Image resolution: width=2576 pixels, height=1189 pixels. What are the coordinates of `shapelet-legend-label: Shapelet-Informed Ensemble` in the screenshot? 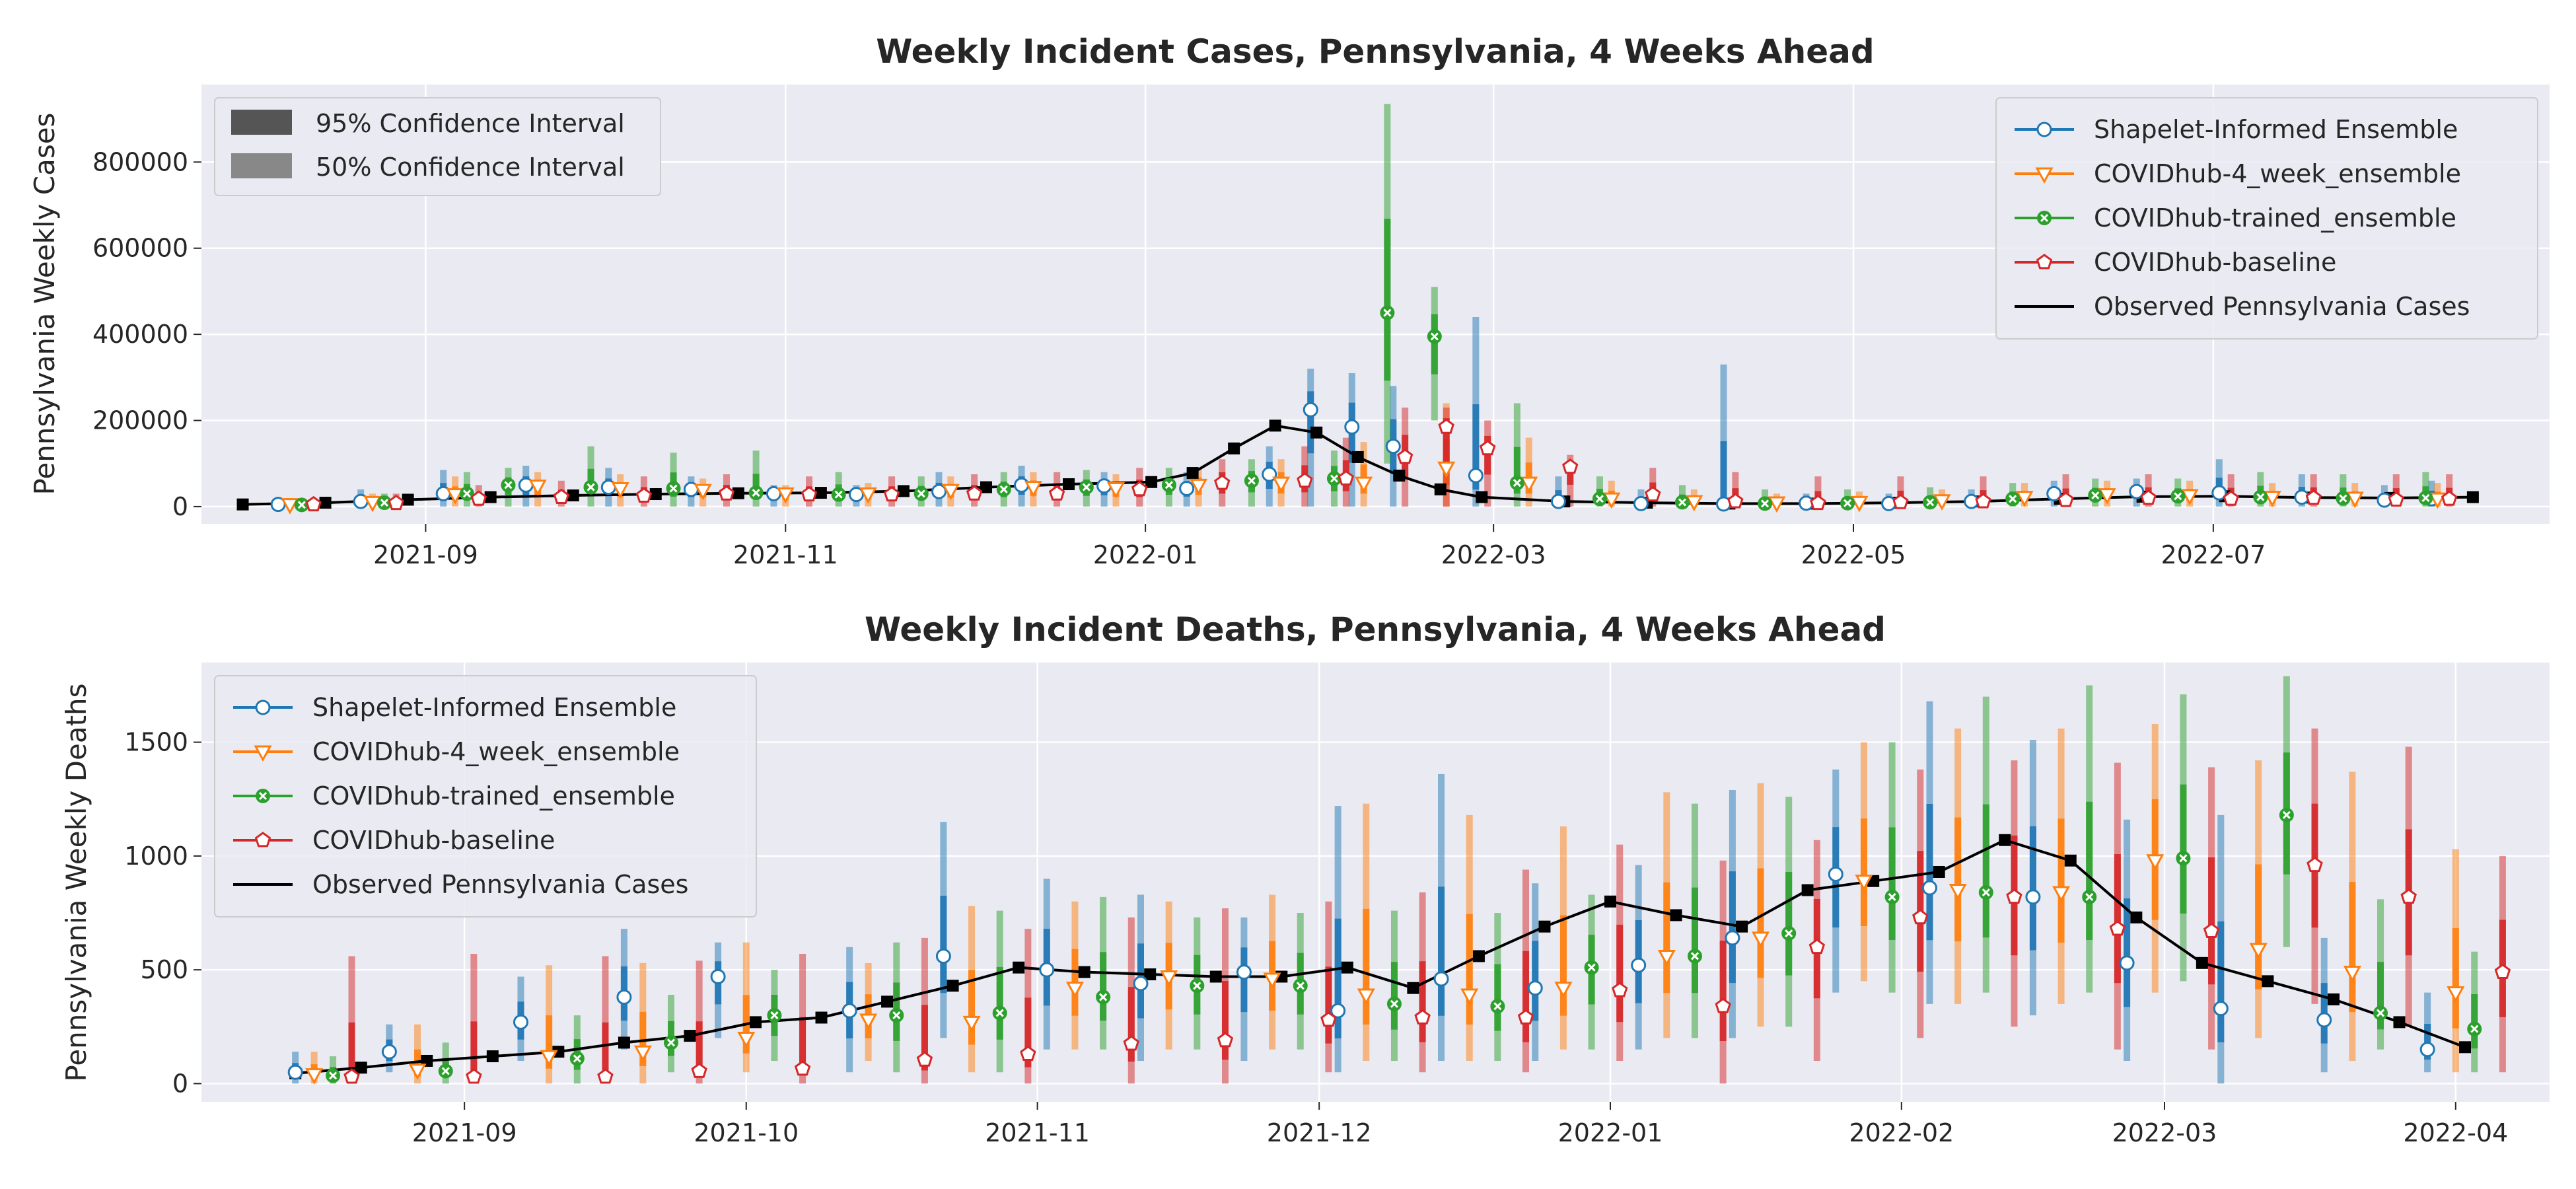 It's located at (2276, 129).